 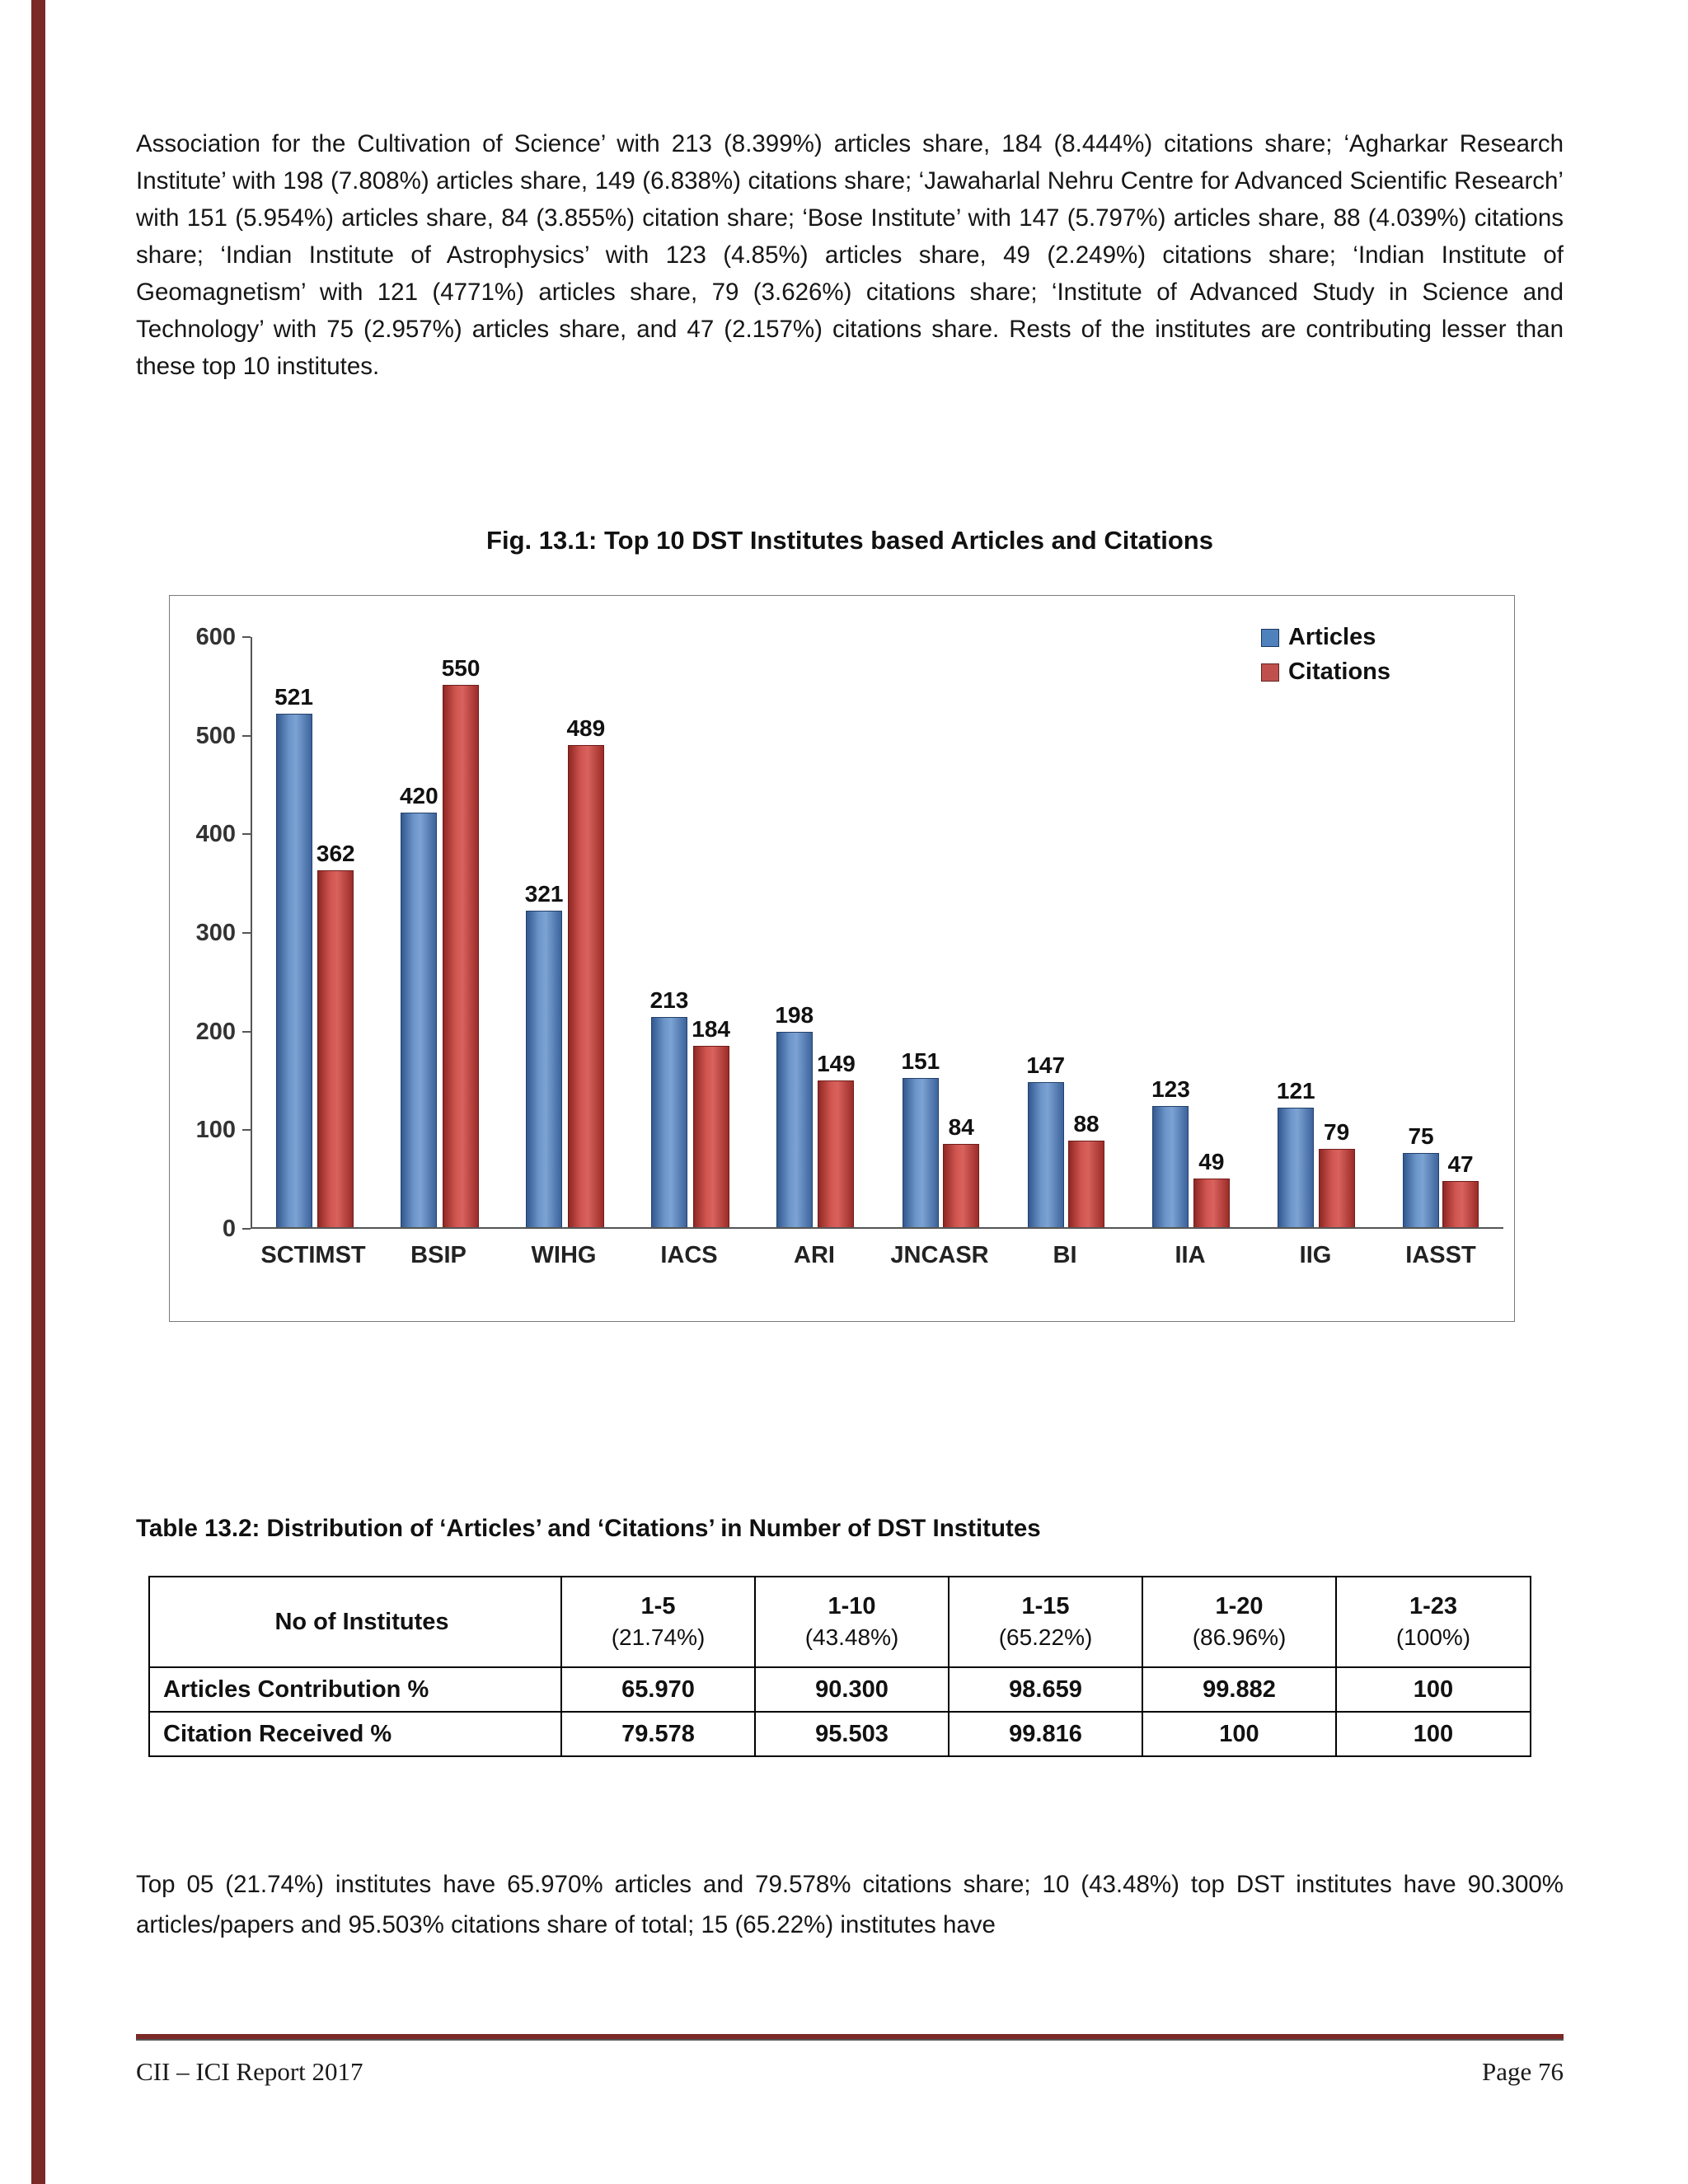 What do you see at coordinates (658, 1622) in the screenshot?
I see `header-cell: 1-5 (21.74%)` at bounding box center [658, 1622].